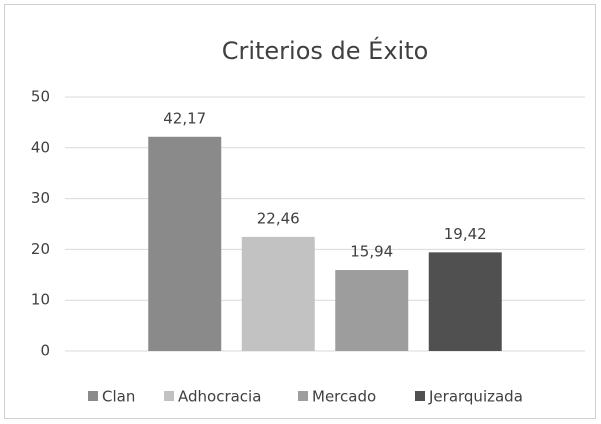  Describe the element at coordinates (278, 218) in the screenshot. I see `data-label: 22,46` at that location.